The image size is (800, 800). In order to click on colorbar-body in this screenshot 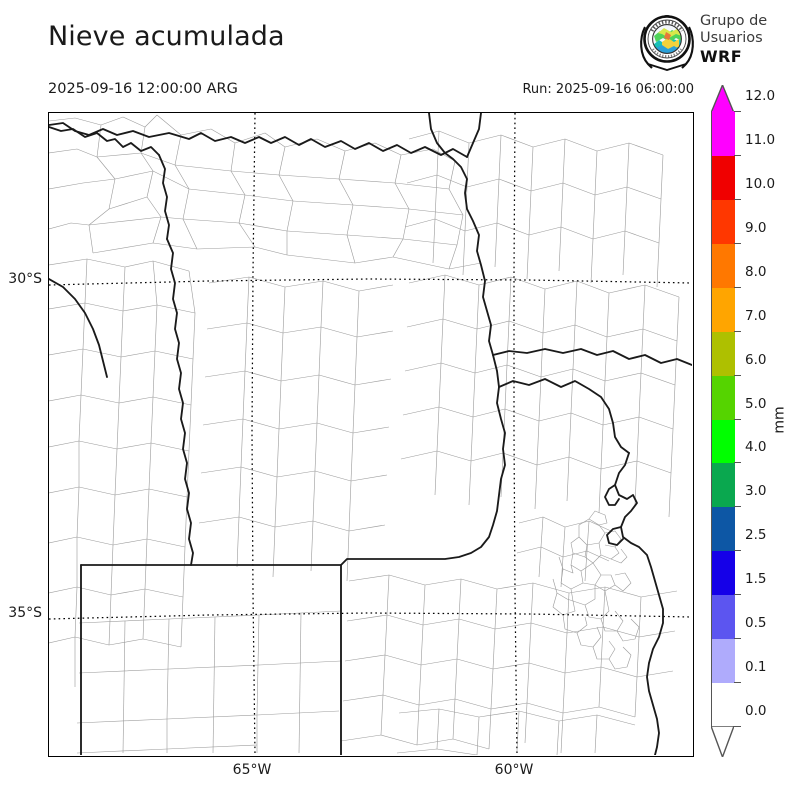, I will do `click(723, 418)`.